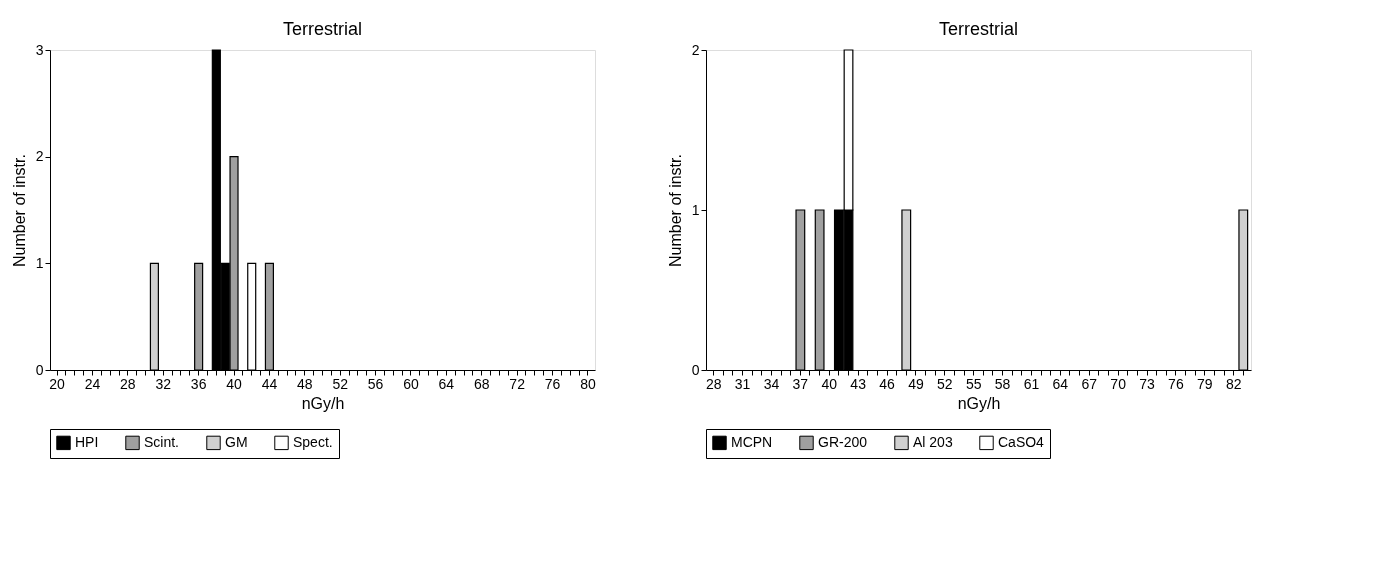 The width and height of the screenshot is (1377, 562). What do you see at coordinates (1147, 383) in the screenshot?
I see `x-tick-label: 73` at bounding box center [1147, 383].